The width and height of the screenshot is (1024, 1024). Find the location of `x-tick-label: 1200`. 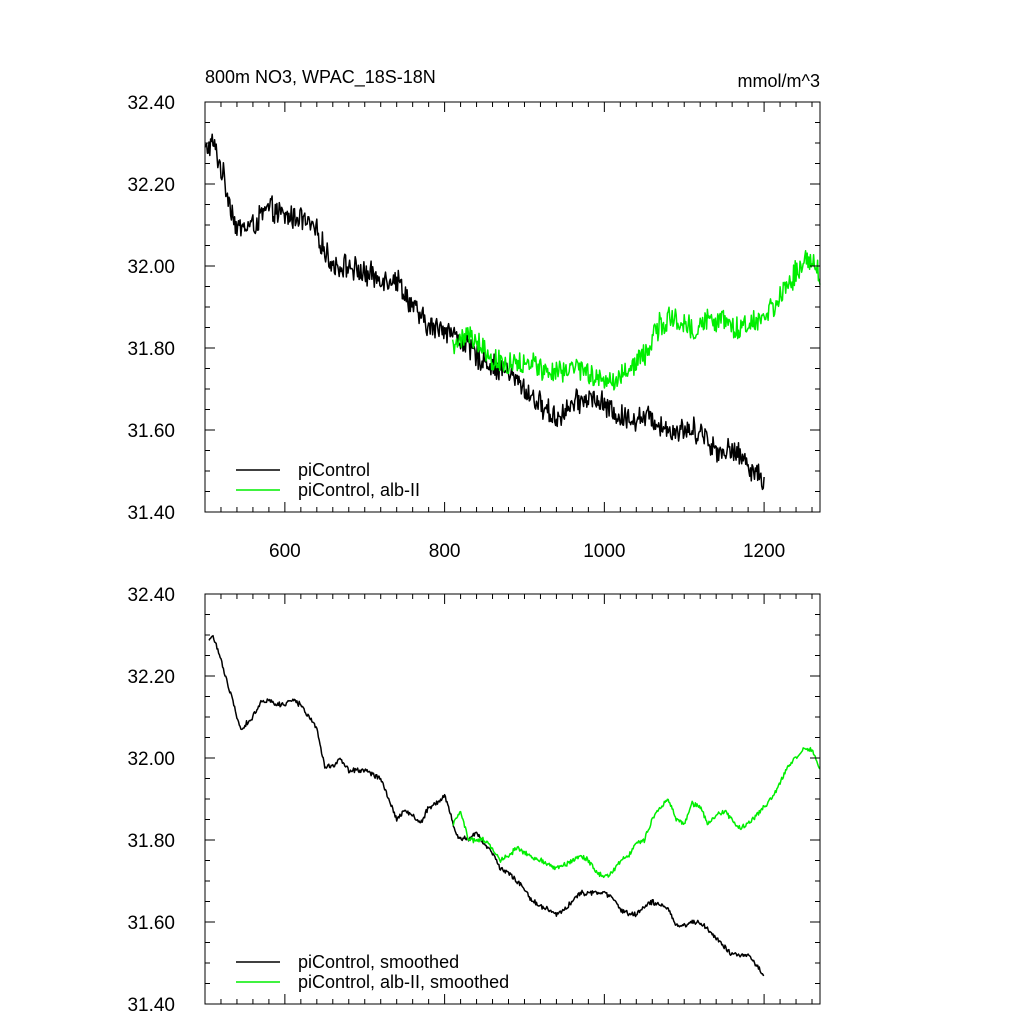

x-tick-label: 1200 is located at coordinates (764, 551).